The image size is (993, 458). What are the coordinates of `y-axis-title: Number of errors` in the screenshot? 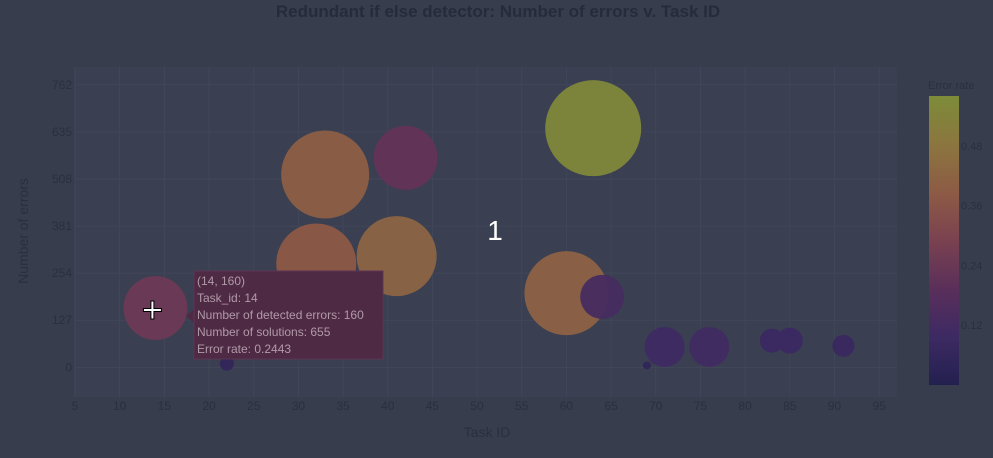 It's located at (23, 231).